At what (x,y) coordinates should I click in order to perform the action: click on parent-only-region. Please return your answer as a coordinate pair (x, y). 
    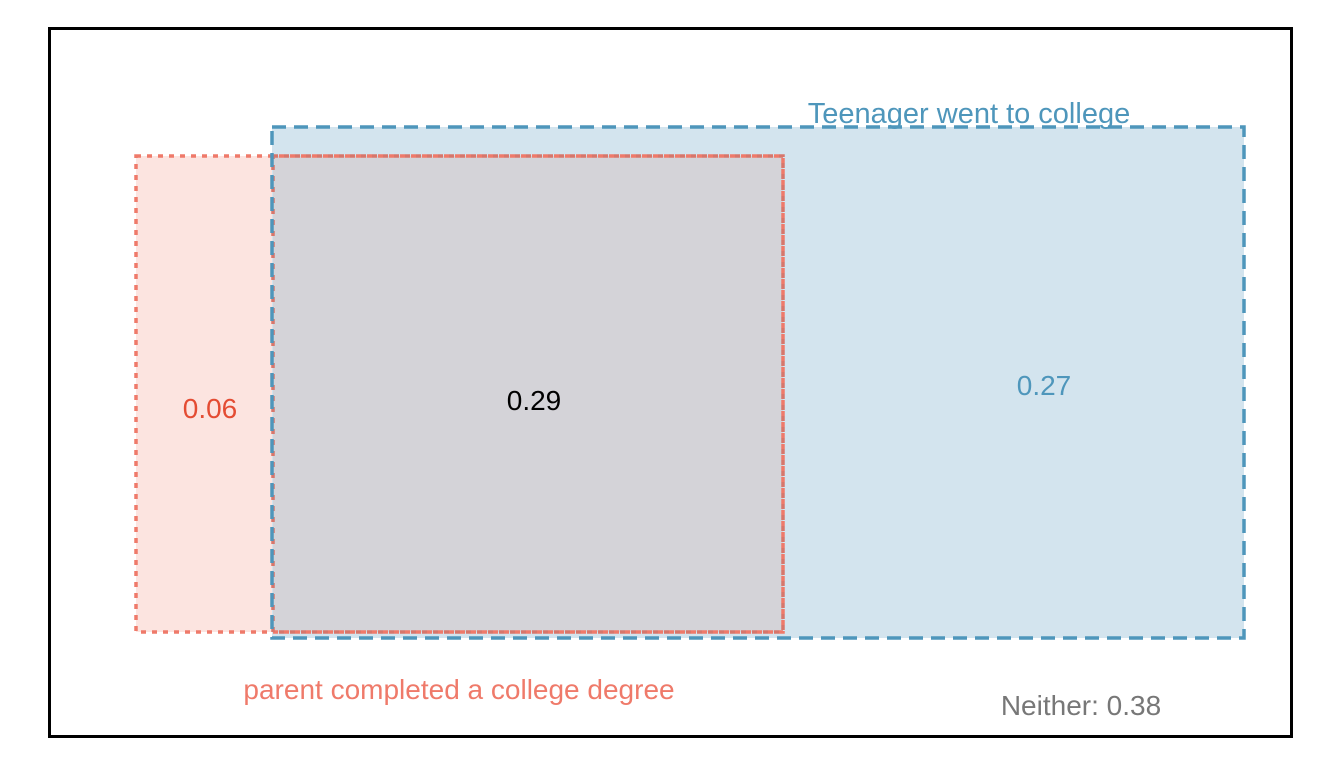
    Looking at the image, I should click on (204, 394).